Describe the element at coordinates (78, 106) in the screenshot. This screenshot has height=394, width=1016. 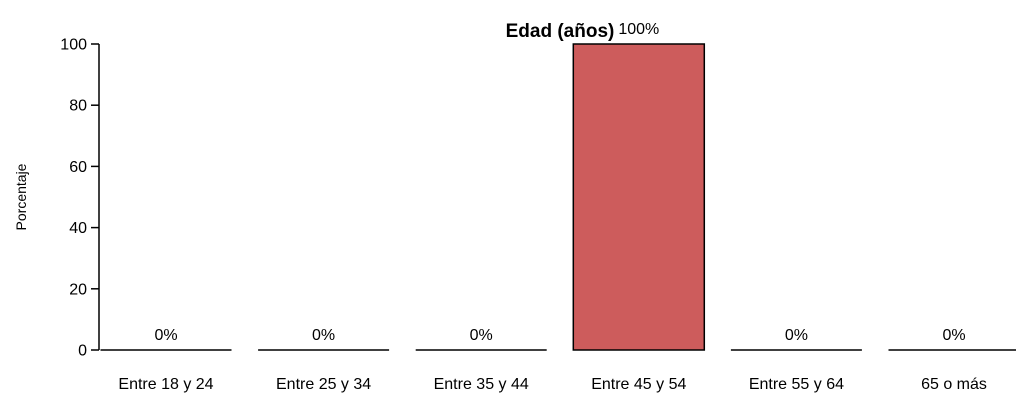
I see `y-tick-label: 80` at that location.